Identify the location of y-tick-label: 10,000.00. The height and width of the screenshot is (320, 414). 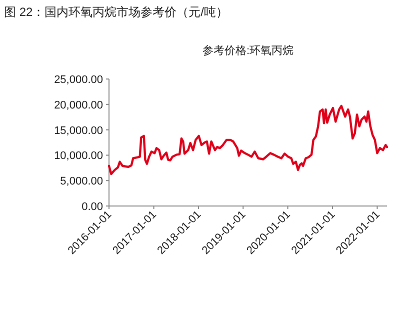
(78, 156).